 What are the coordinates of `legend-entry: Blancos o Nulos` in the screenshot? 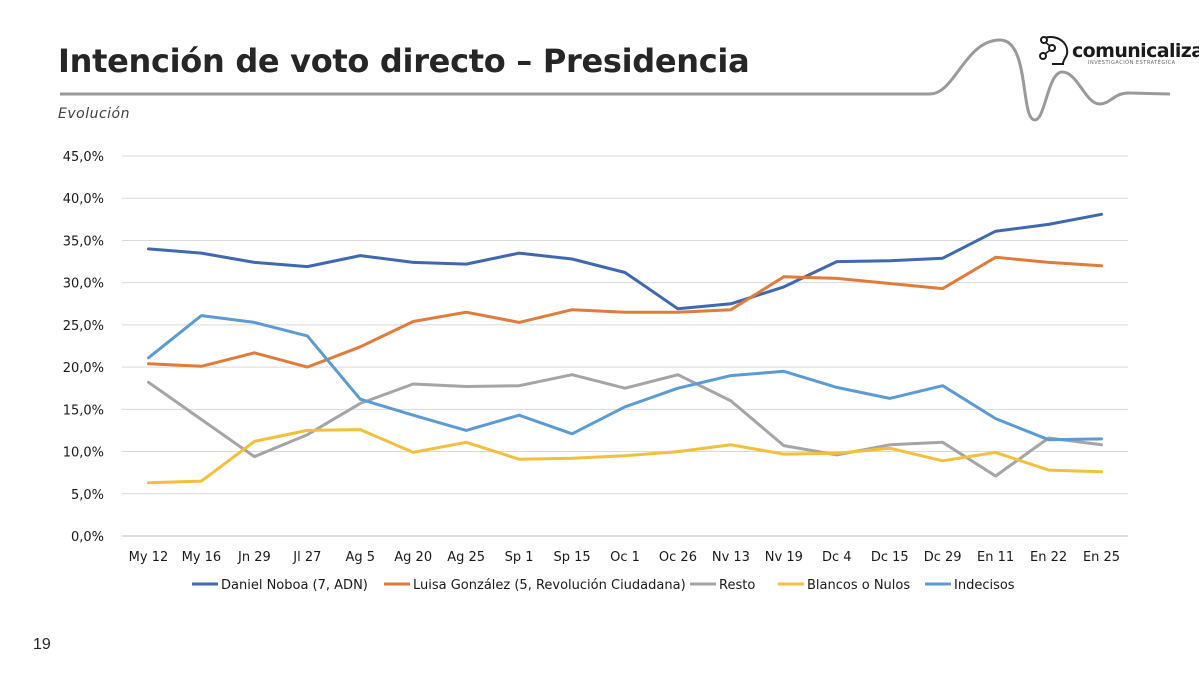 It's located at (858, 585).